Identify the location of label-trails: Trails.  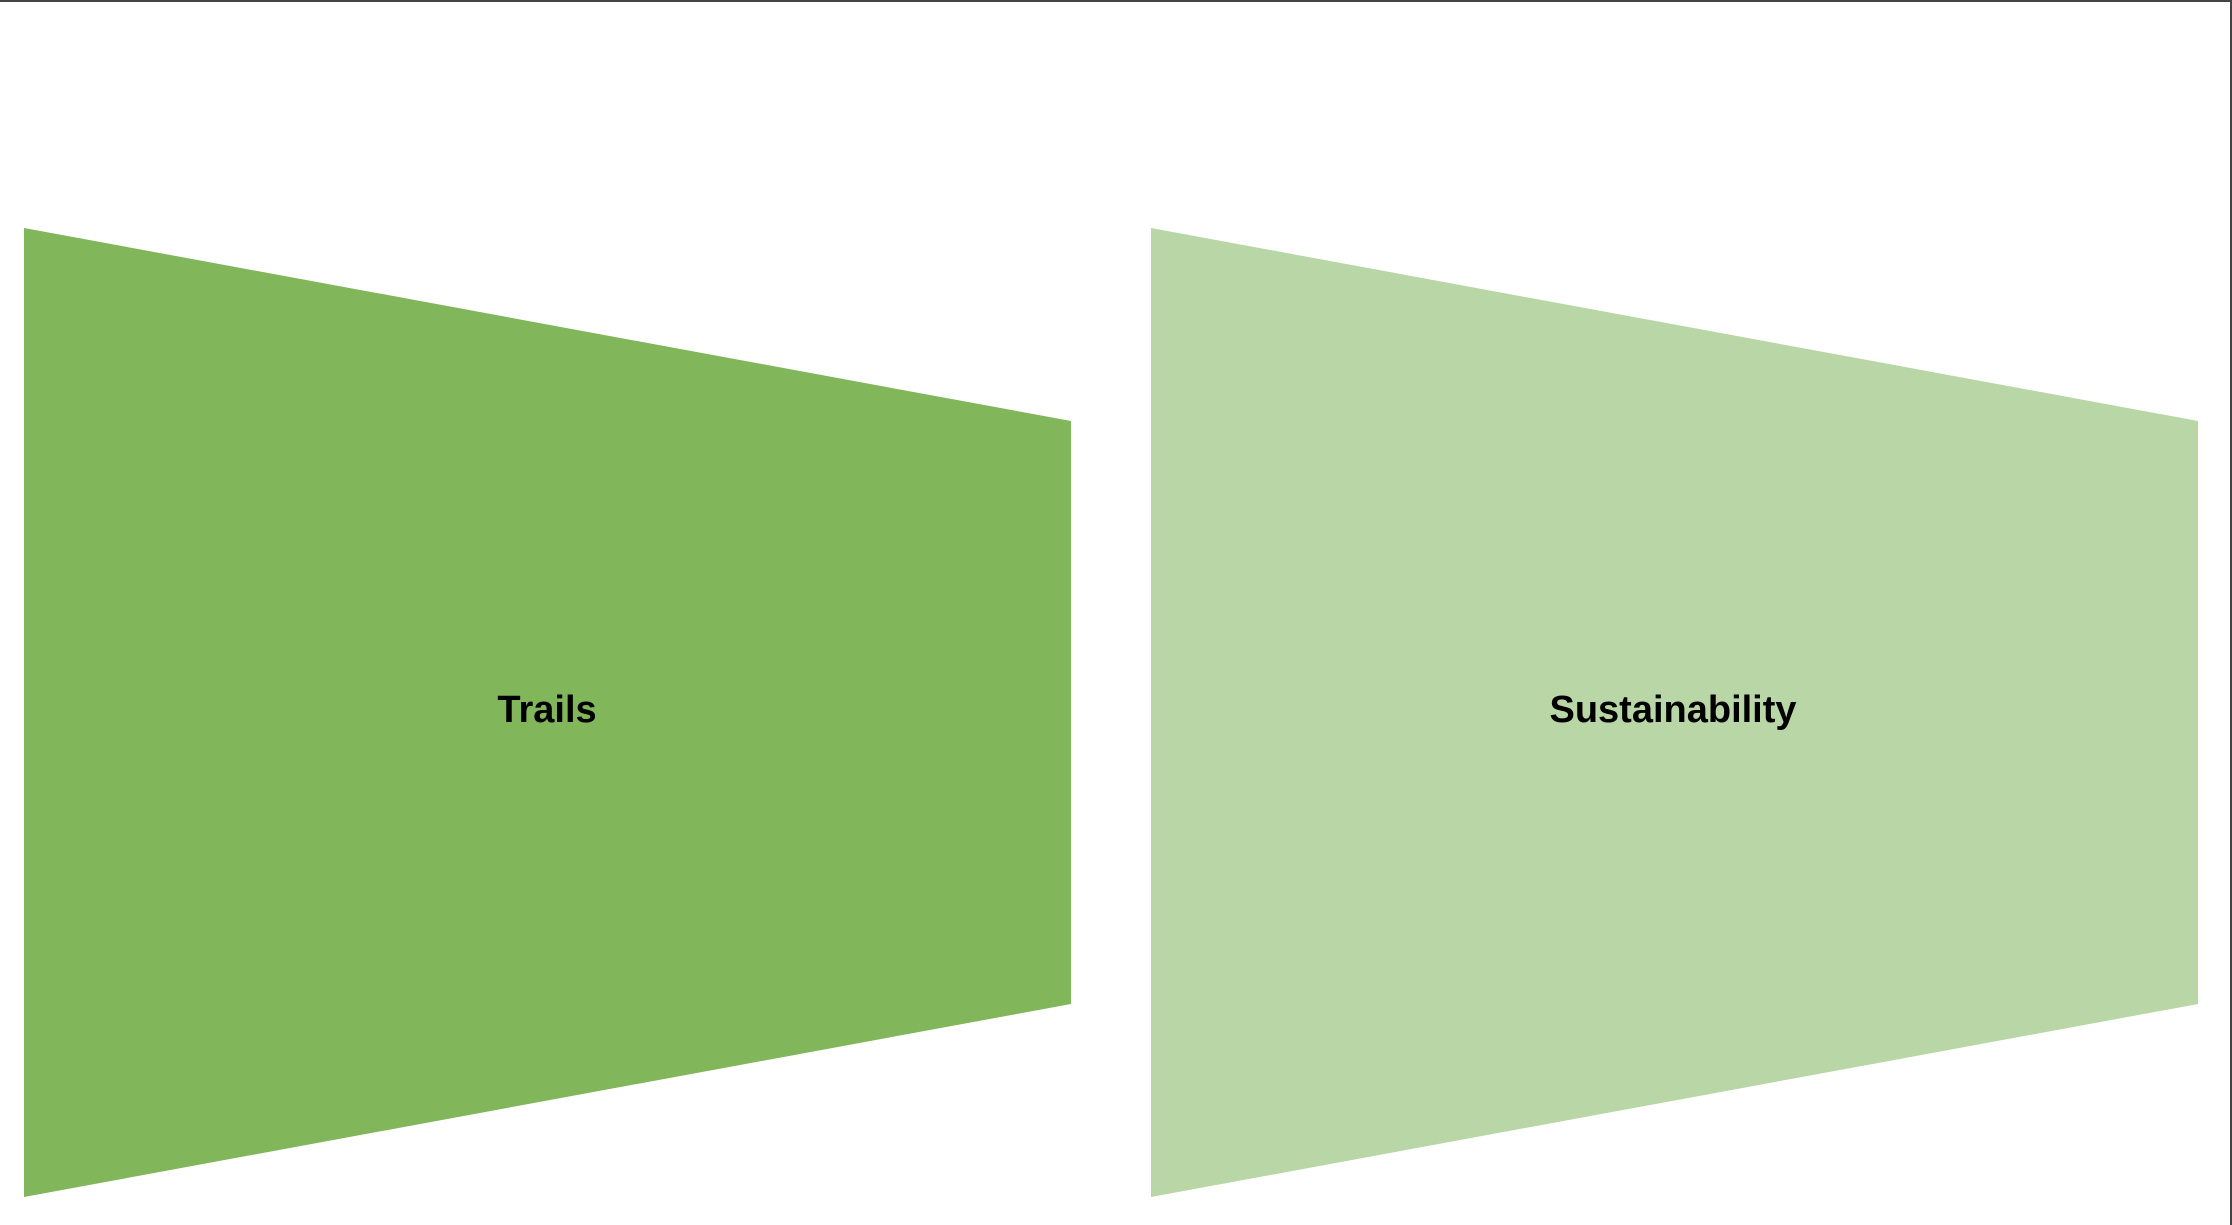
(546, 710).